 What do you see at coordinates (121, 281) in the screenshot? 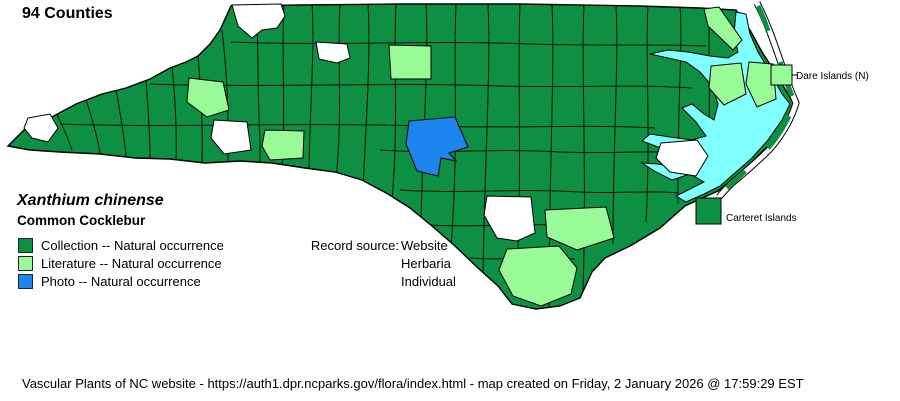
I see `legend-label: Photo -- Natural occurrence` at bounding box center [121, 281].